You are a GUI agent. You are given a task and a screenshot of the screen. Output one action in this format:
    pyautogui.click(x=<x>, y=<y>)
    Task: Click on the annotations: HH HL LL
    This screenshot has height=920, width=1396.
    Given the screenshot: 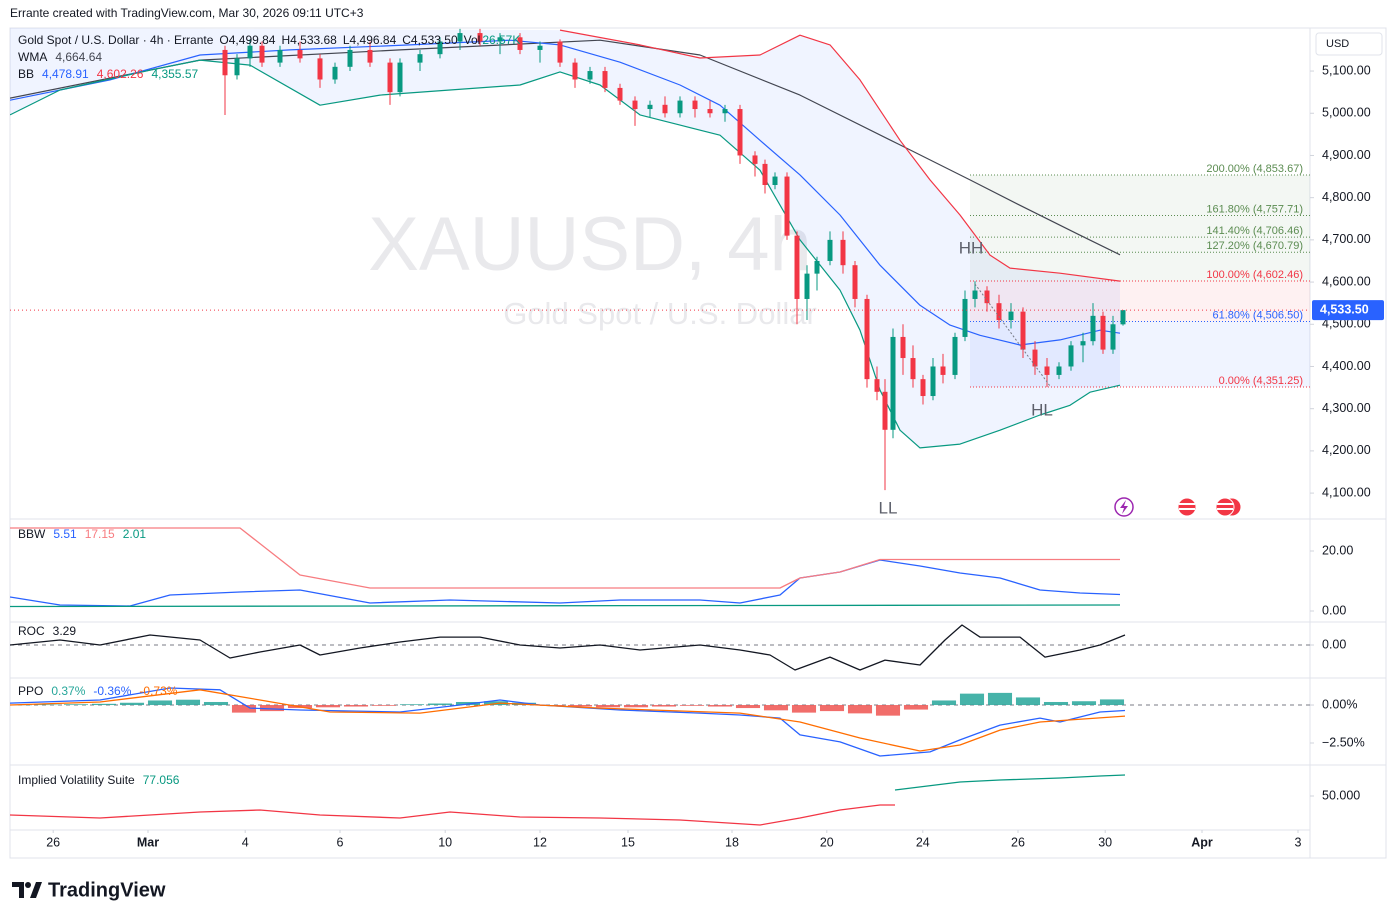 What is the action you would take?
    pyautogui.click(x=966, y=377)
    